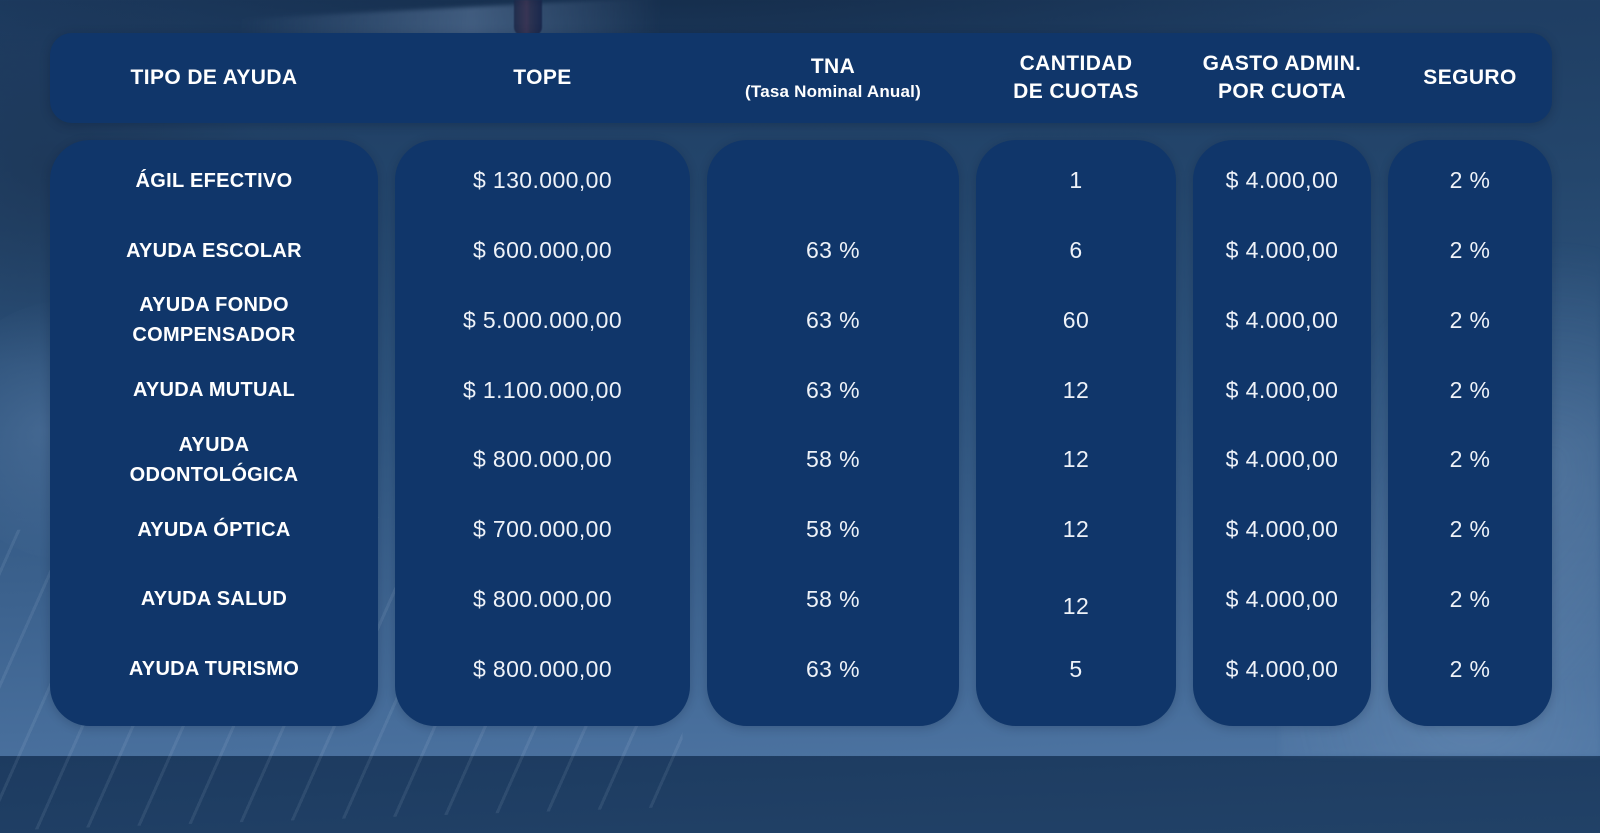  I want to click on header-cell-seguro: SEGURO, so click(1470, 78).